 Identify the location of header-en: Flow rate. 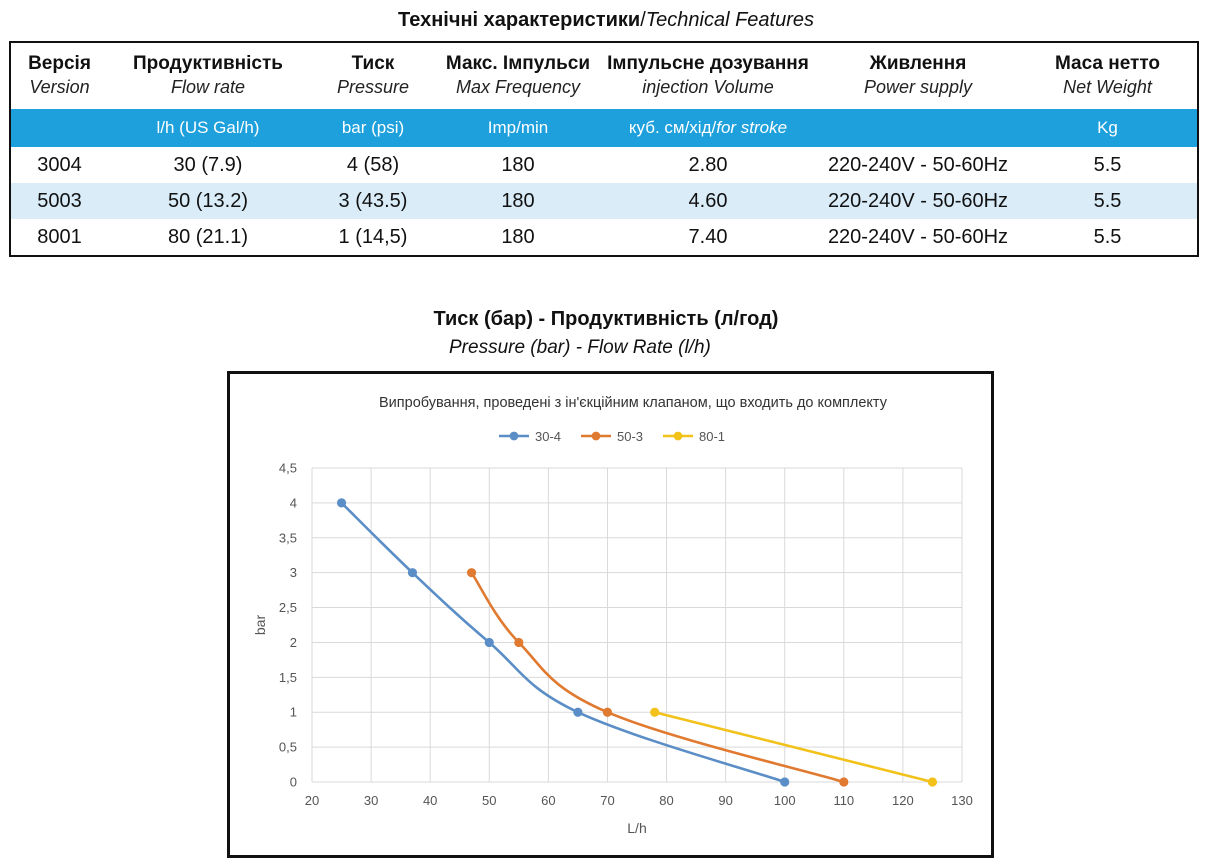
(208, 87).